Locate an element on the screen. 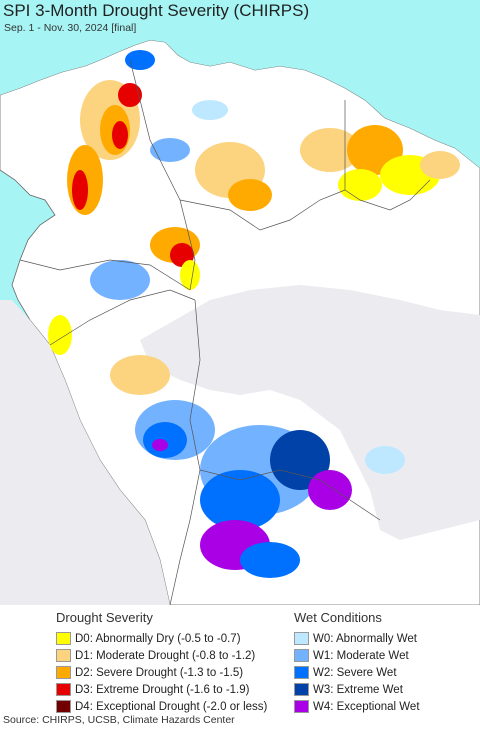 This screenshot has width=480, height=730. legend-item-w2: W2: Severe Wet is located at coordinates (357, 672).